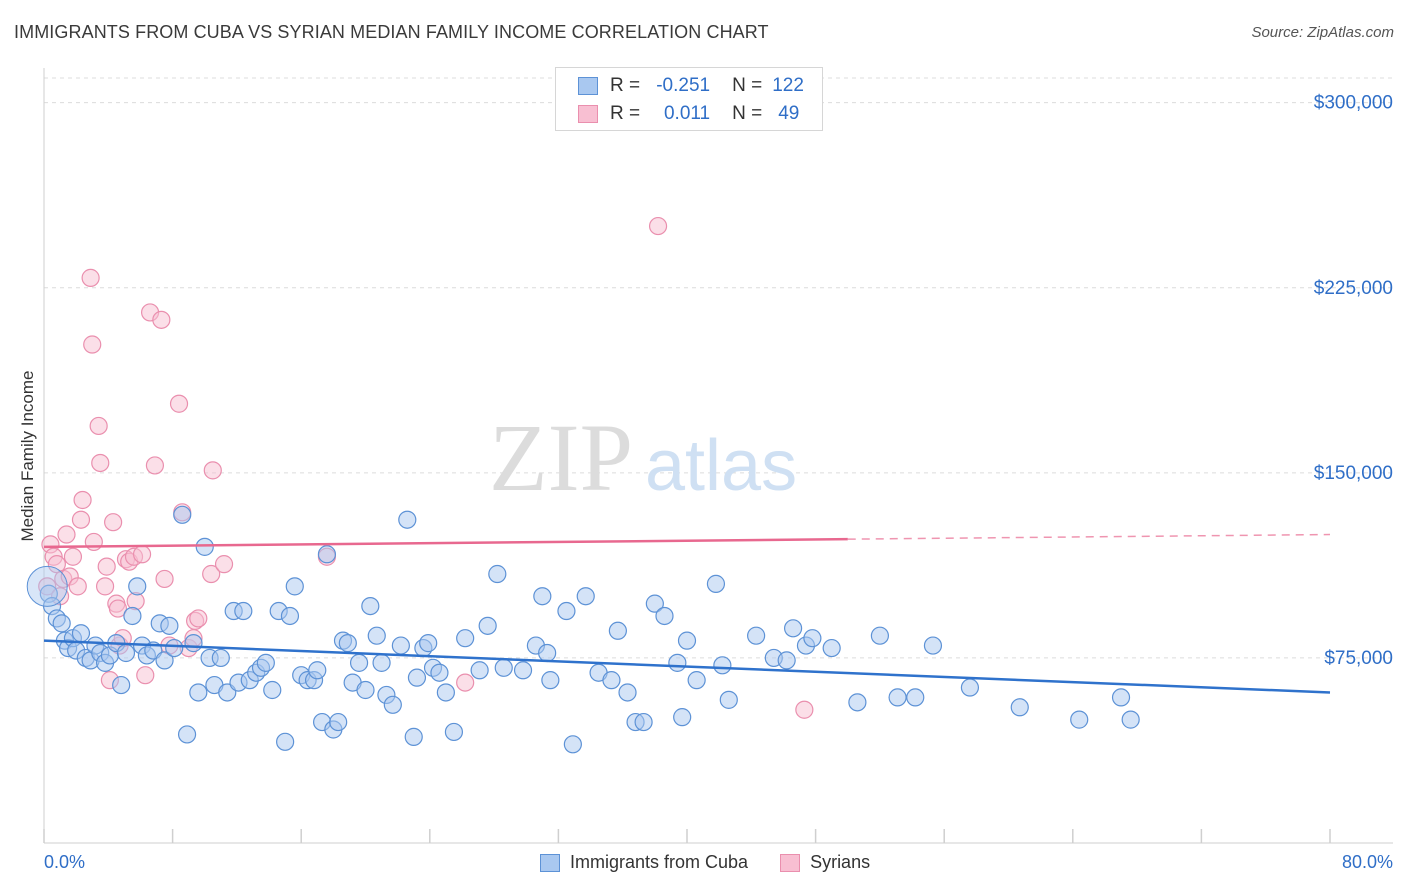  What do you see at coordinates (65, 862) in the screenshot?
I see `x-tick-label-min: 0.0%` at bounding box center [65, 862].